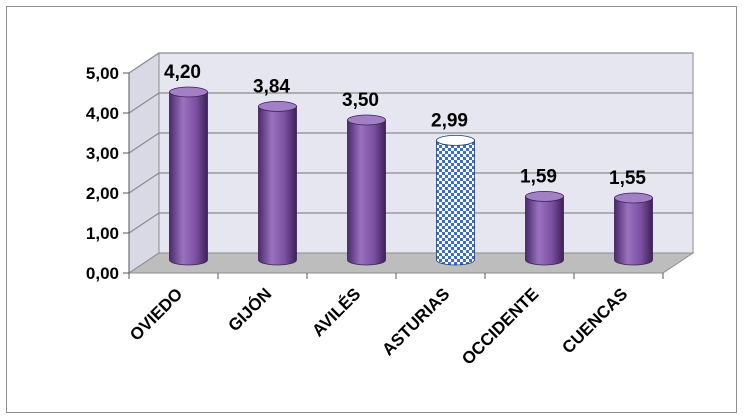  Describe the element at coordinates (156, 314) in the screenshot. I see `category-label: OVIEDO` at that location.